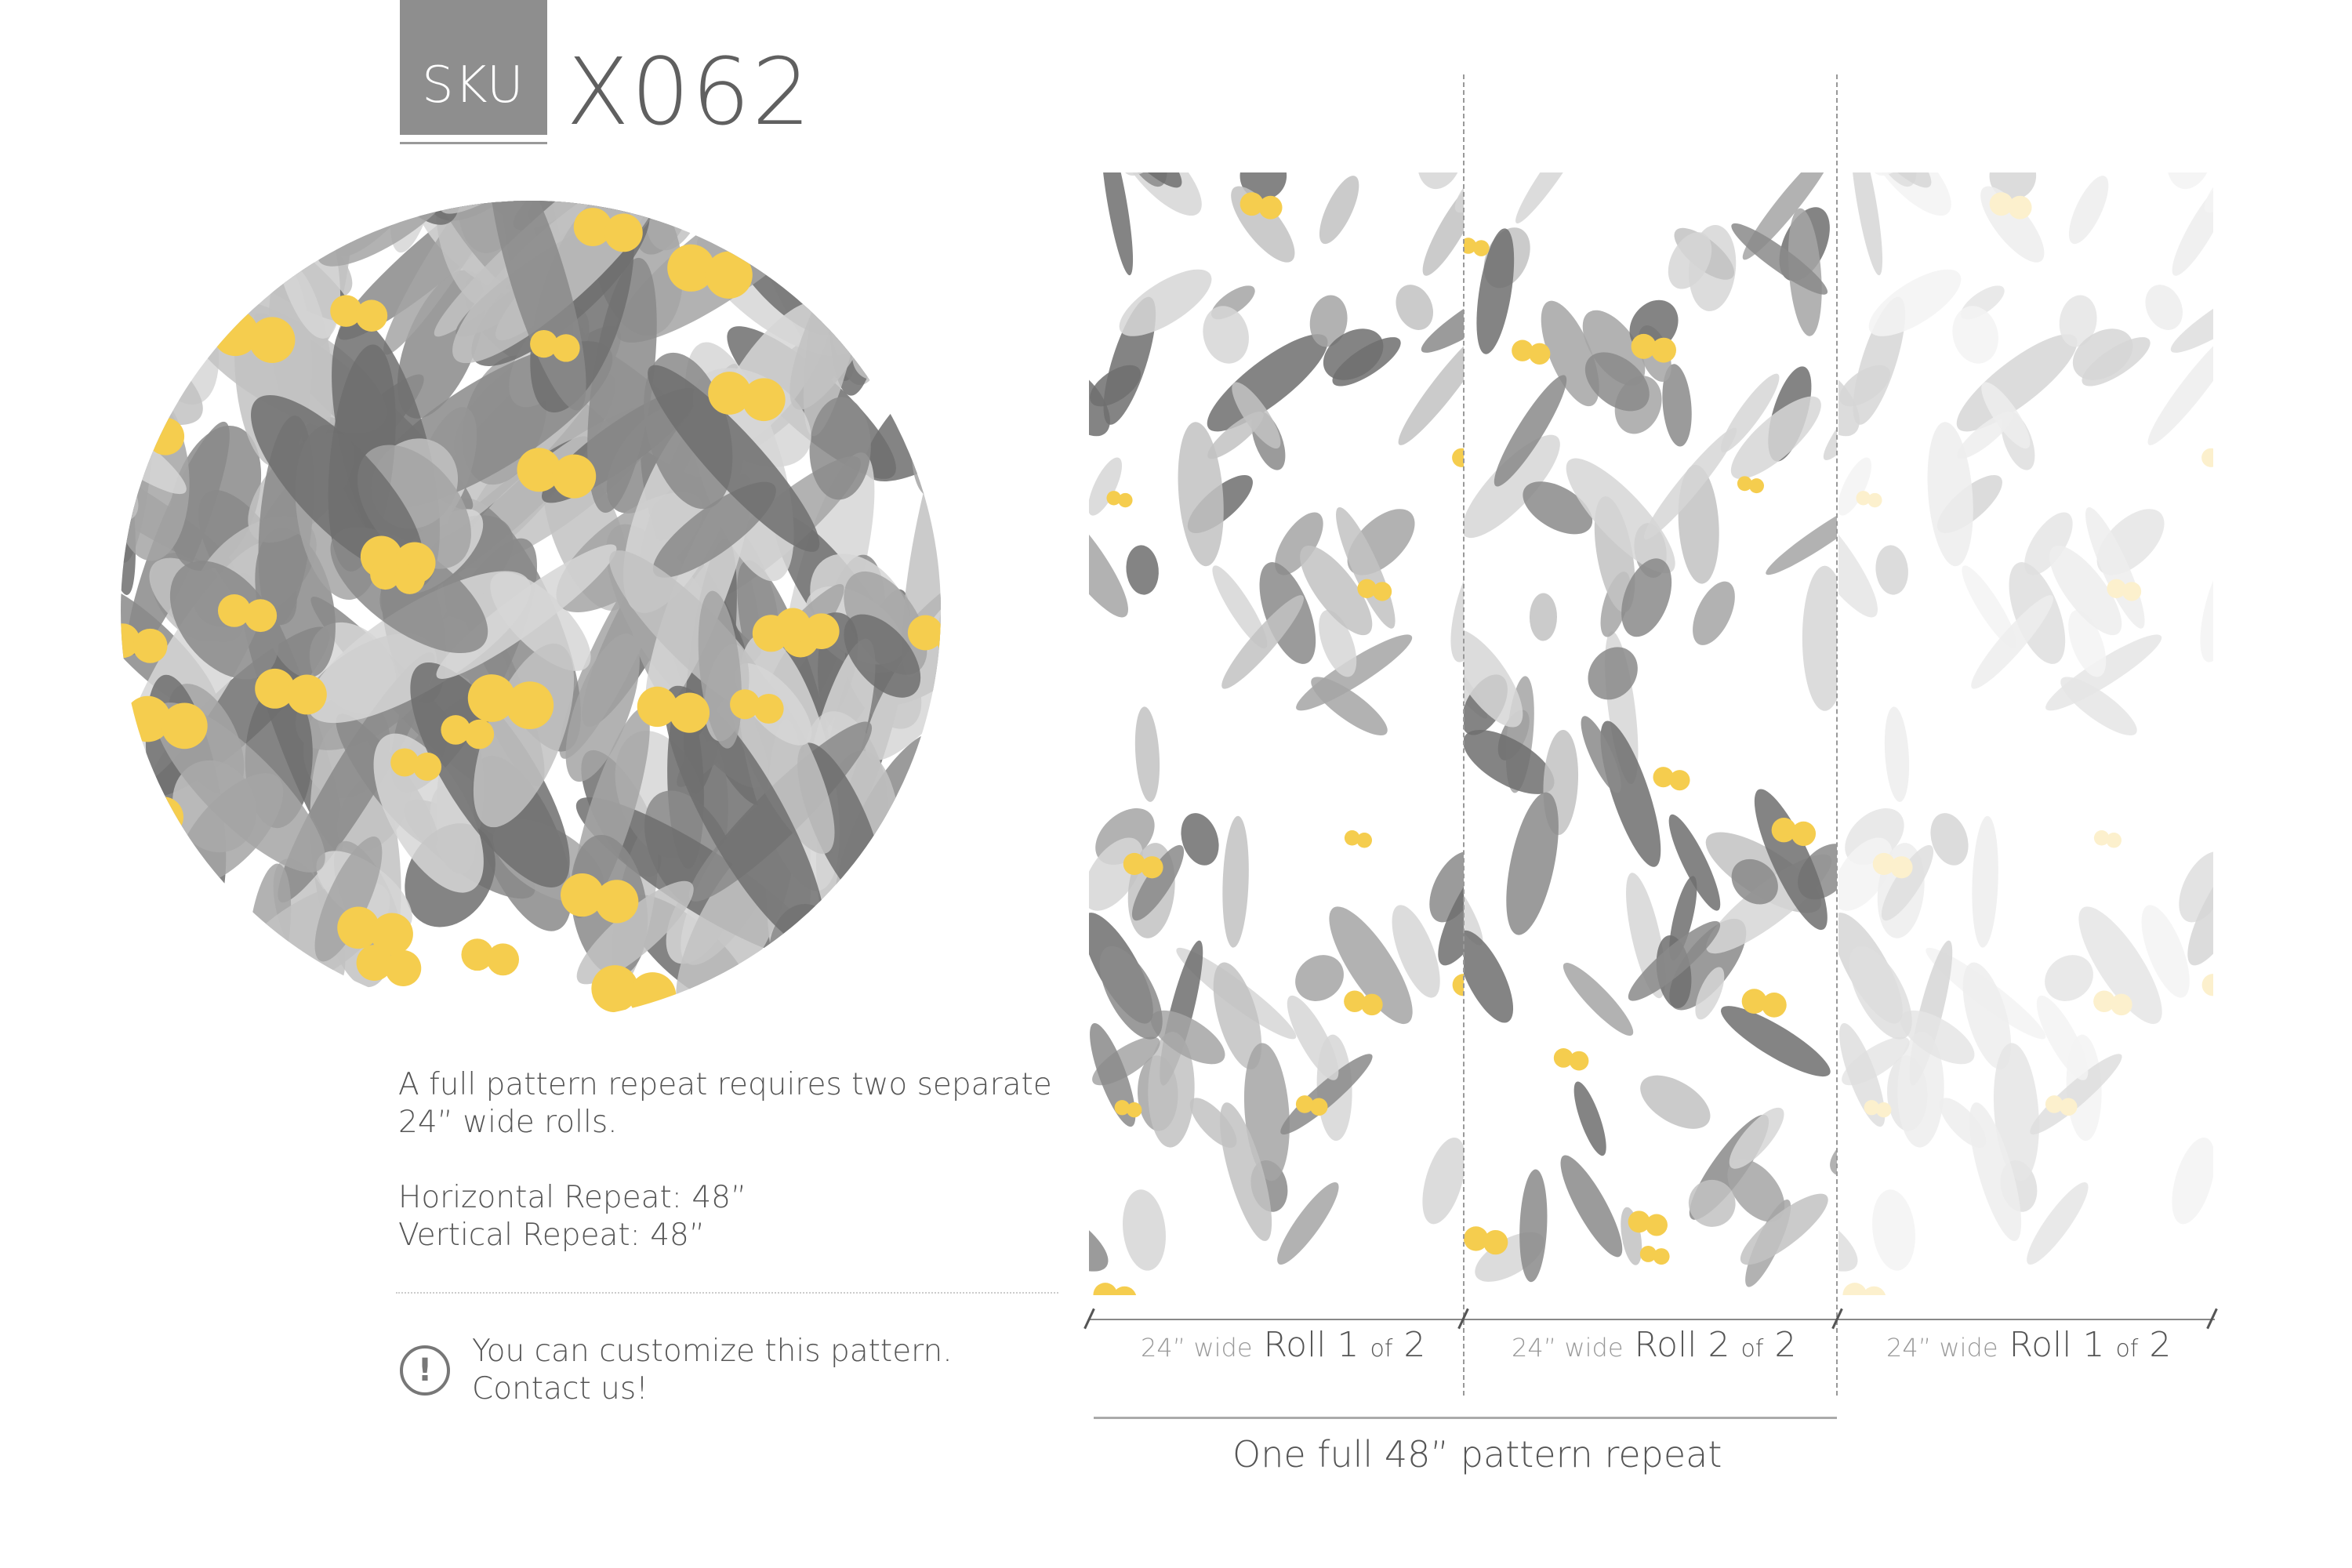  I want to click on roll-seam-line, so click(1464, 735).